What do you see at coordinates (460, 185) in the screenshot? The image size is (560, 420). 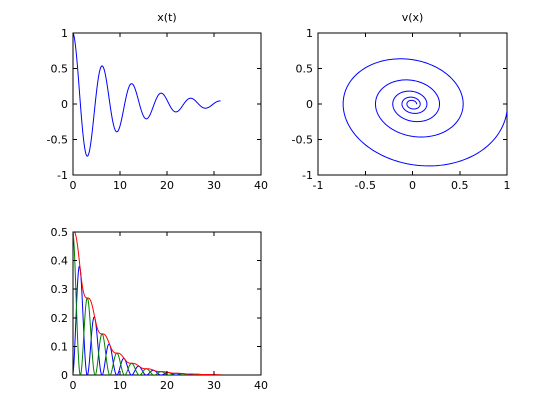 I see `x-tick-label: 0.5` at bounding box center [460, 185].